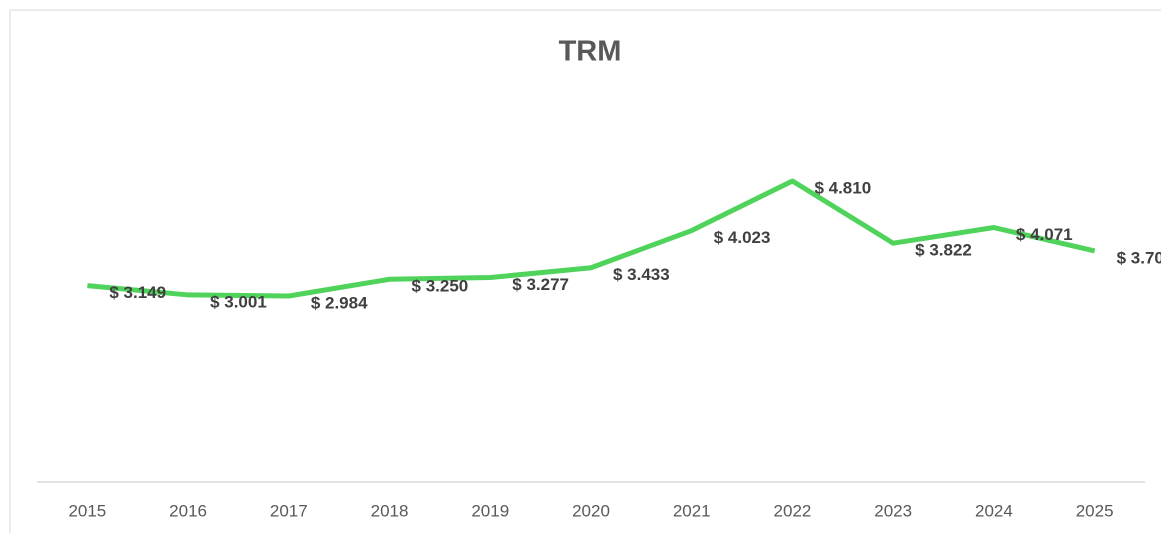 The width and height of the screenshot is (1161, 533). Describe the element at coordinates (289, 510) in the screenshot. I see `x-tick-label: 2017` at that location.